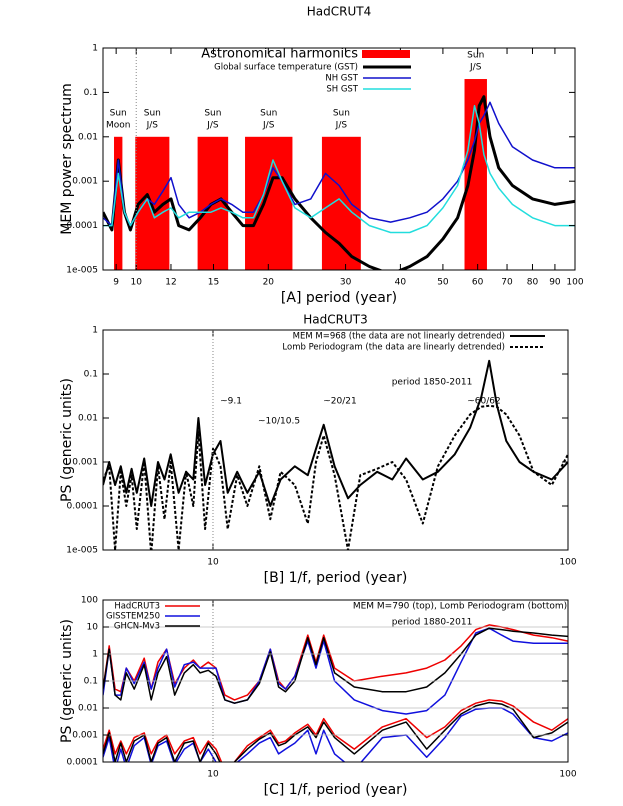  What do you see at coordinates (533, 283) in the screenshot?
I see `x-tick-label: 80` at bounding box center [533, 283].